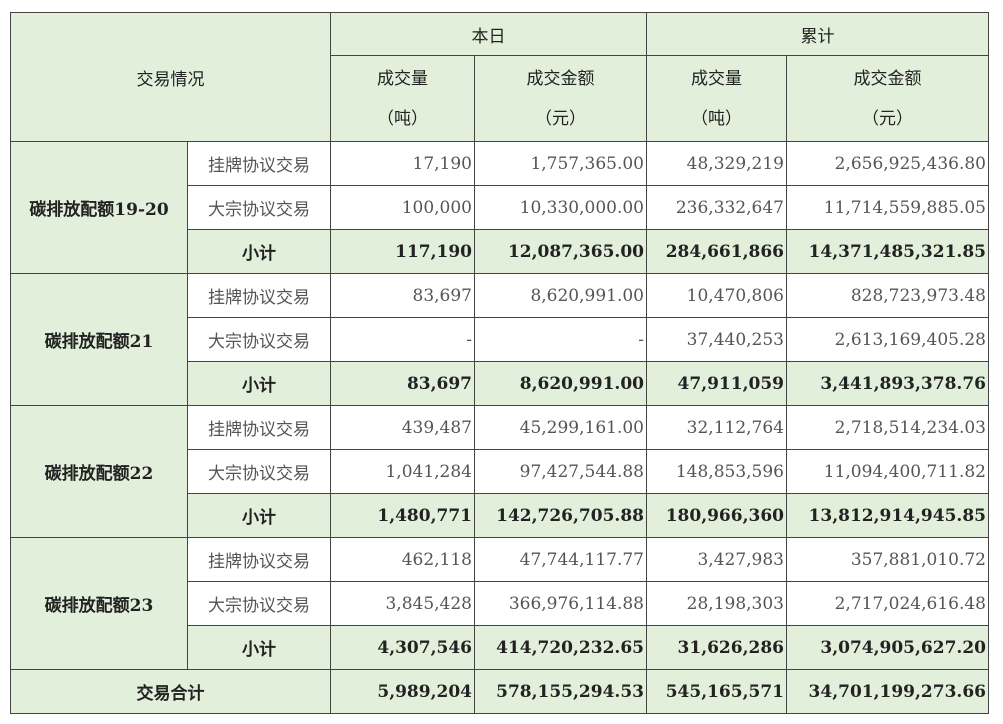  What do you see at coordinates (887, 98) in the screenshot?
I see `header-cum-amount: 成交金额 （元）` at bounding box center [887, 98].